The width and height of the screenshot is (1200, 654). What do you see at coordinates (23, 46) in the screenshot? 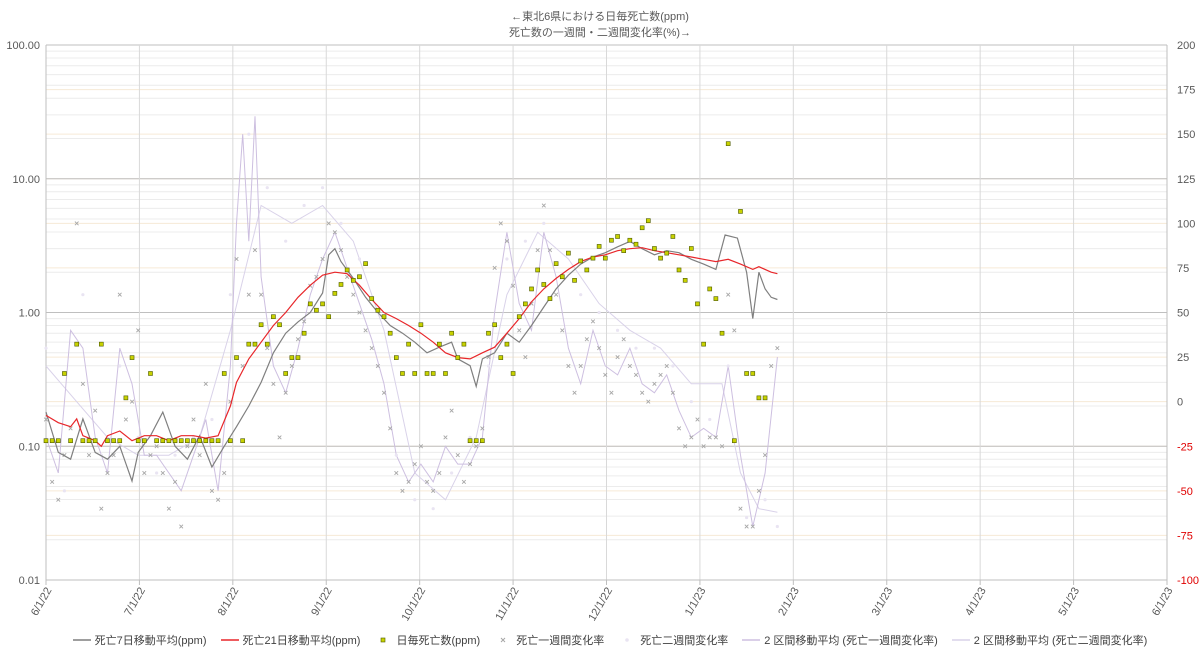
I see `y-left-tick-label: 100.00` at bounding box center [23, 46].